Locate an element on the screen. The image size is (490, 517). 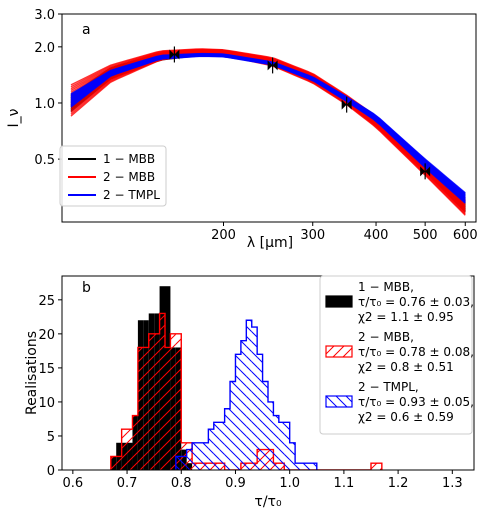
legend-b-label-0-1: τ/τ₀ = 0.76 ± 0.03, is located at coordinates (416, 302).